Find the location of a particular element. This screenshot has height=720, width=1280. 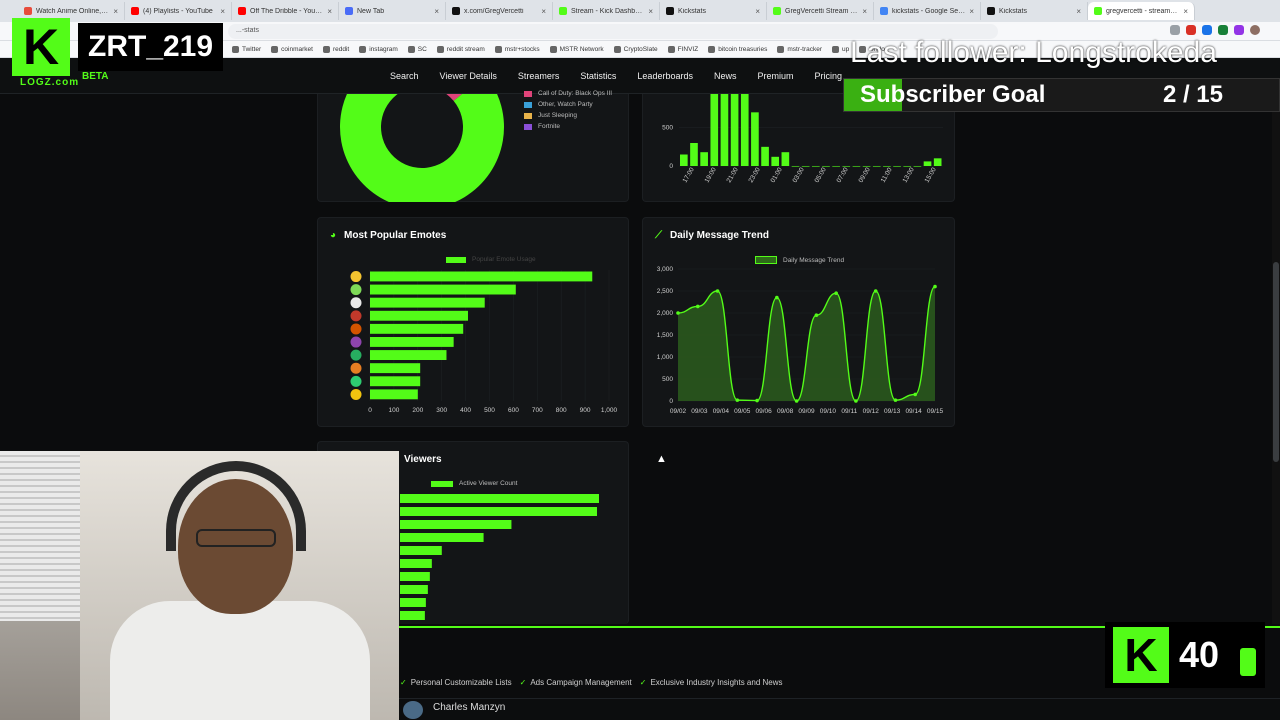

bookmark-item: up is located at coordinates (840, 49).